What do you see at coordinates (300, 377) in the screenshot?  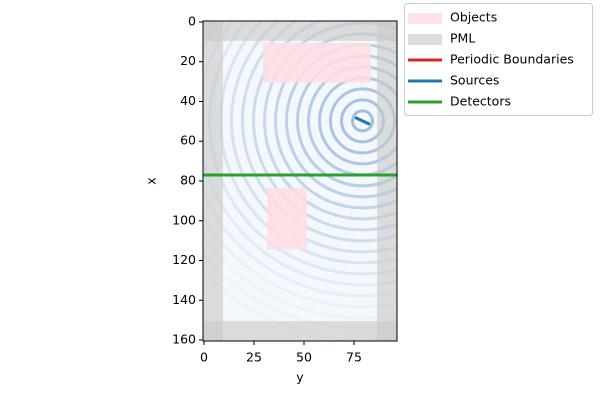 I see `x-axis-label: y` at bounding box center [300, 377].